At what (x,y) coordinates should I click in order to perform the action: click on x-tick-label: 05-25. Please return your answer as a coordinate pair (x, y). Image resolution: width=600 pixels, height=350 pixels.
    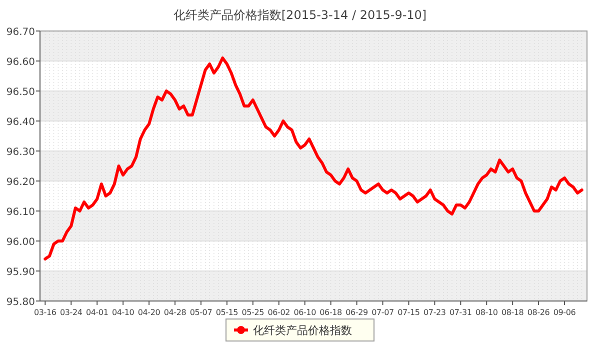
    Looking at the image, I should click on (253, 312).